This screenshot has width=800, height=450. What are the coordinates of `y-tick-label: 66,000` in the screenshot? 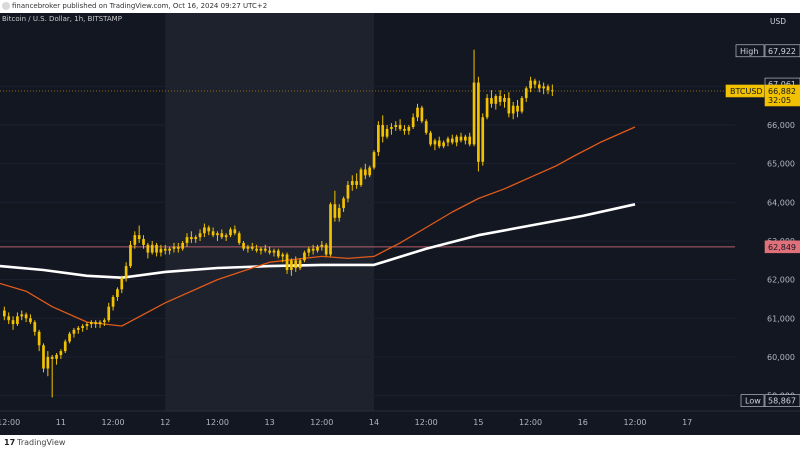 It's located at (781, 125).